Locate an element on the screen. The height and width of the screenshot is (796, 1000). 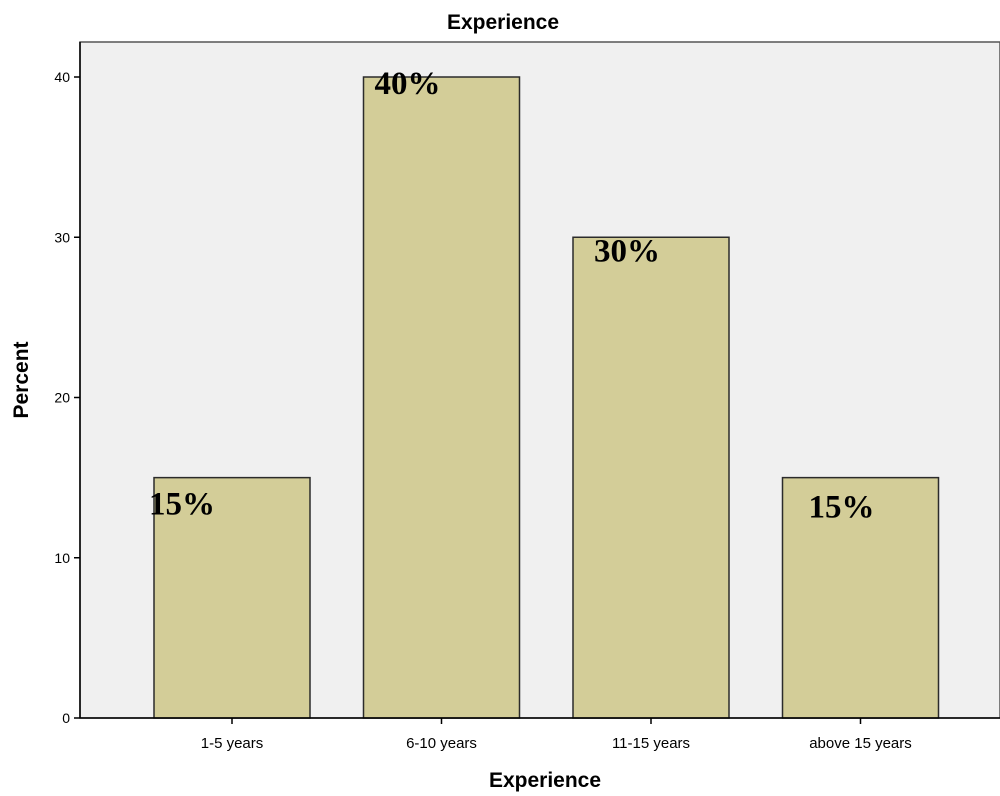
y-tick-label: 40 is located at coordinates (62, 77).